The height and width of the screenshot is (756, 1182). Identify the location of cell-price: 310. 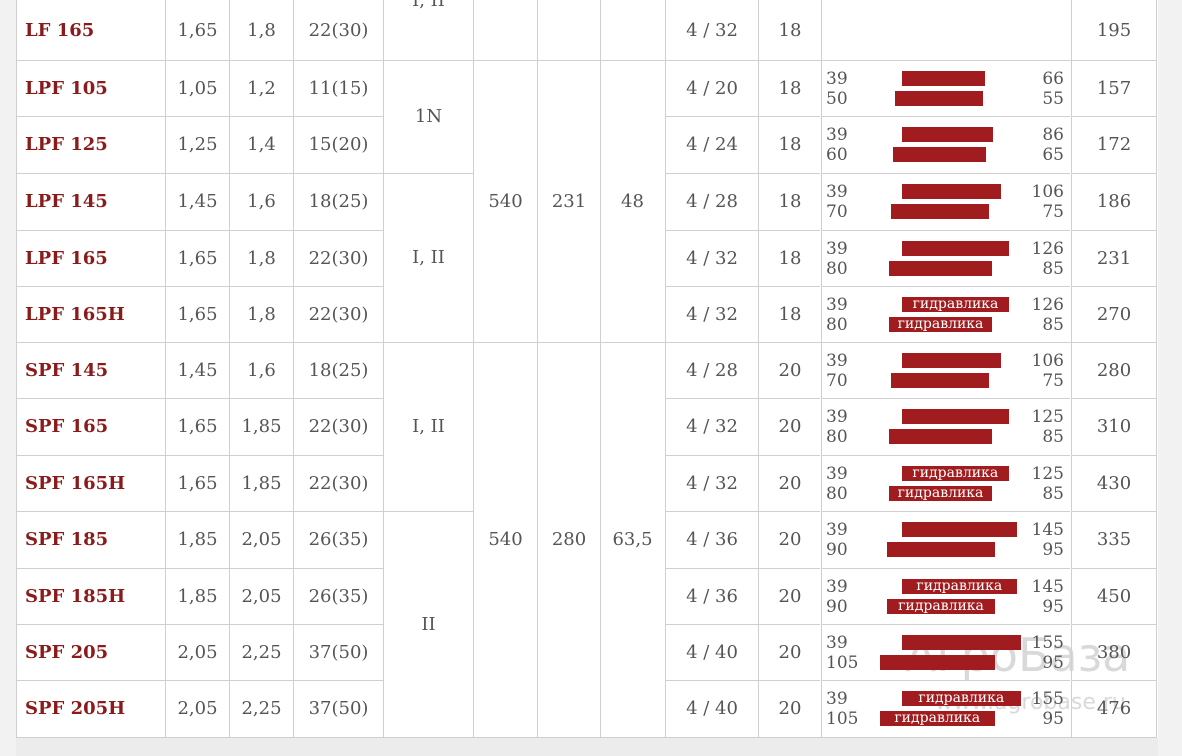
(1114, 426).